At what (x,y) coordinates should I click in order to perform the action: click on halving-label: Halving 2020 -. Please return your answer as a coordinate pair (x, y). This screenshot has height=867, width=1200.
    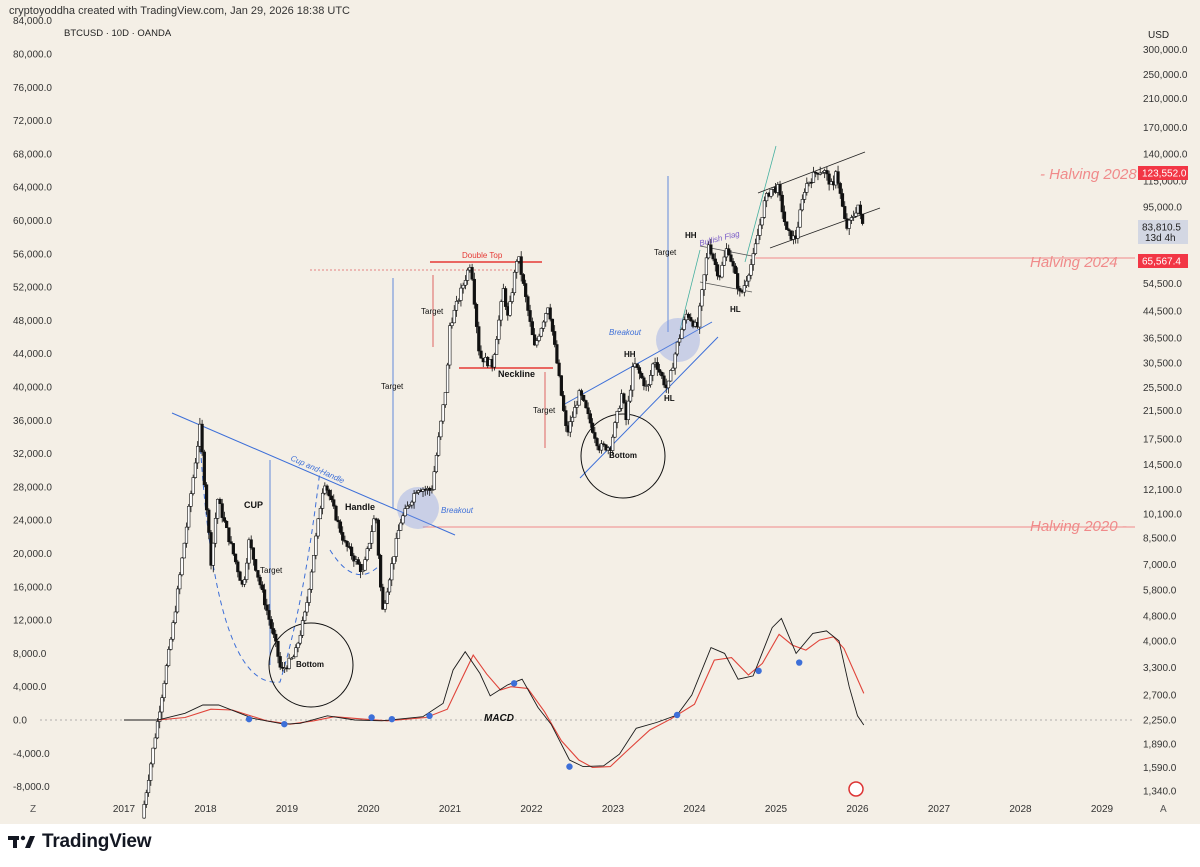
    Looking at the image, I should click on (1078, 526).